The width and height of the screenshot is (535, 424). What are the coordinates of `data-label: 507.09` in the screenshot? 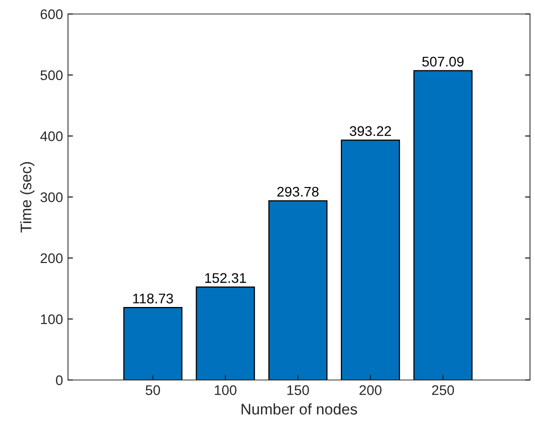 It's located at (443, 61).